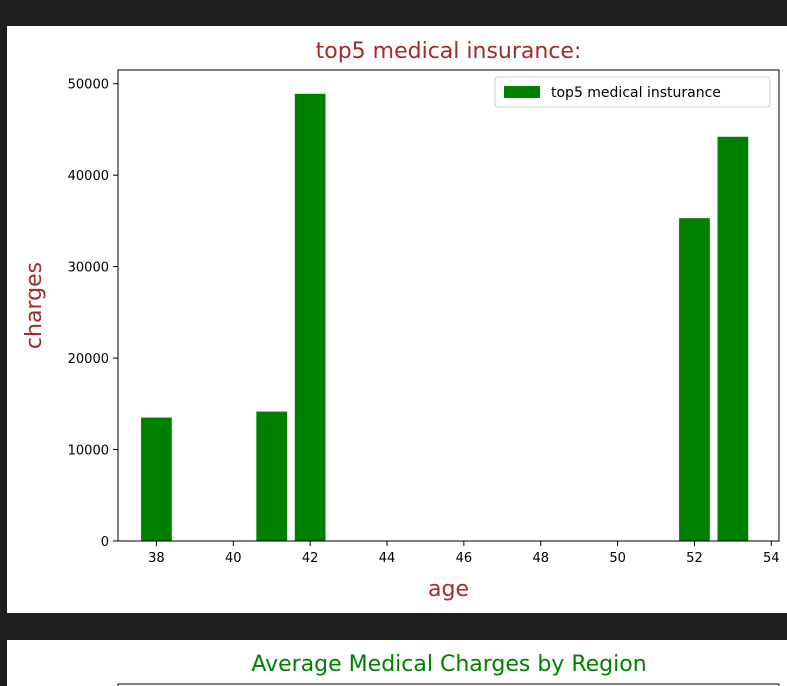 This screenshot has height=686, width=787. Describe the element at coordinates (617, 558) in the screenshot. I see `x-tick-label: 50` at that location.